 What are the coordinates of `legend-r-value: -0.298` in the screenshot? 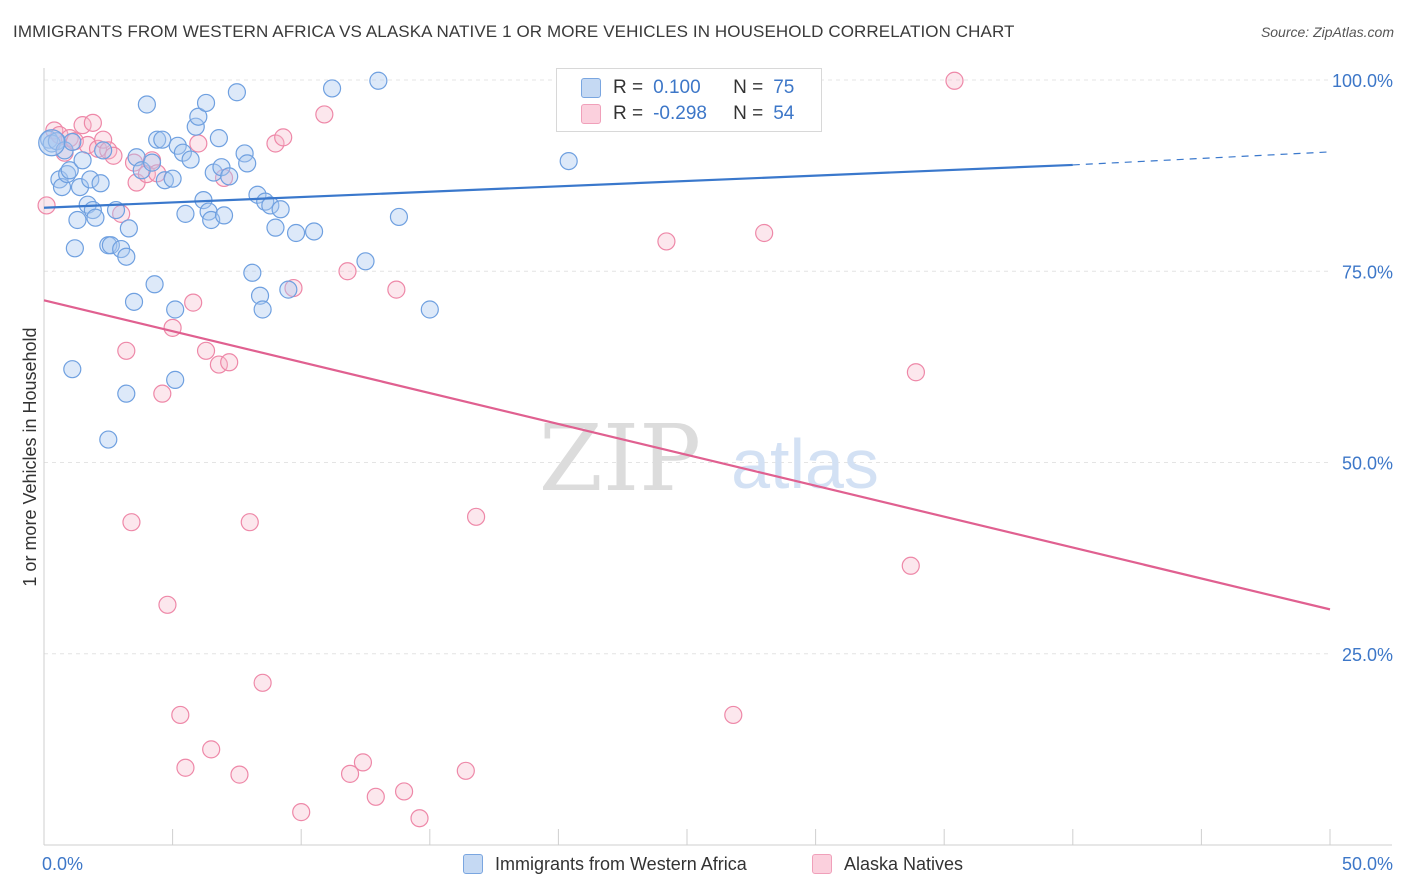 It's located at (680, 113).